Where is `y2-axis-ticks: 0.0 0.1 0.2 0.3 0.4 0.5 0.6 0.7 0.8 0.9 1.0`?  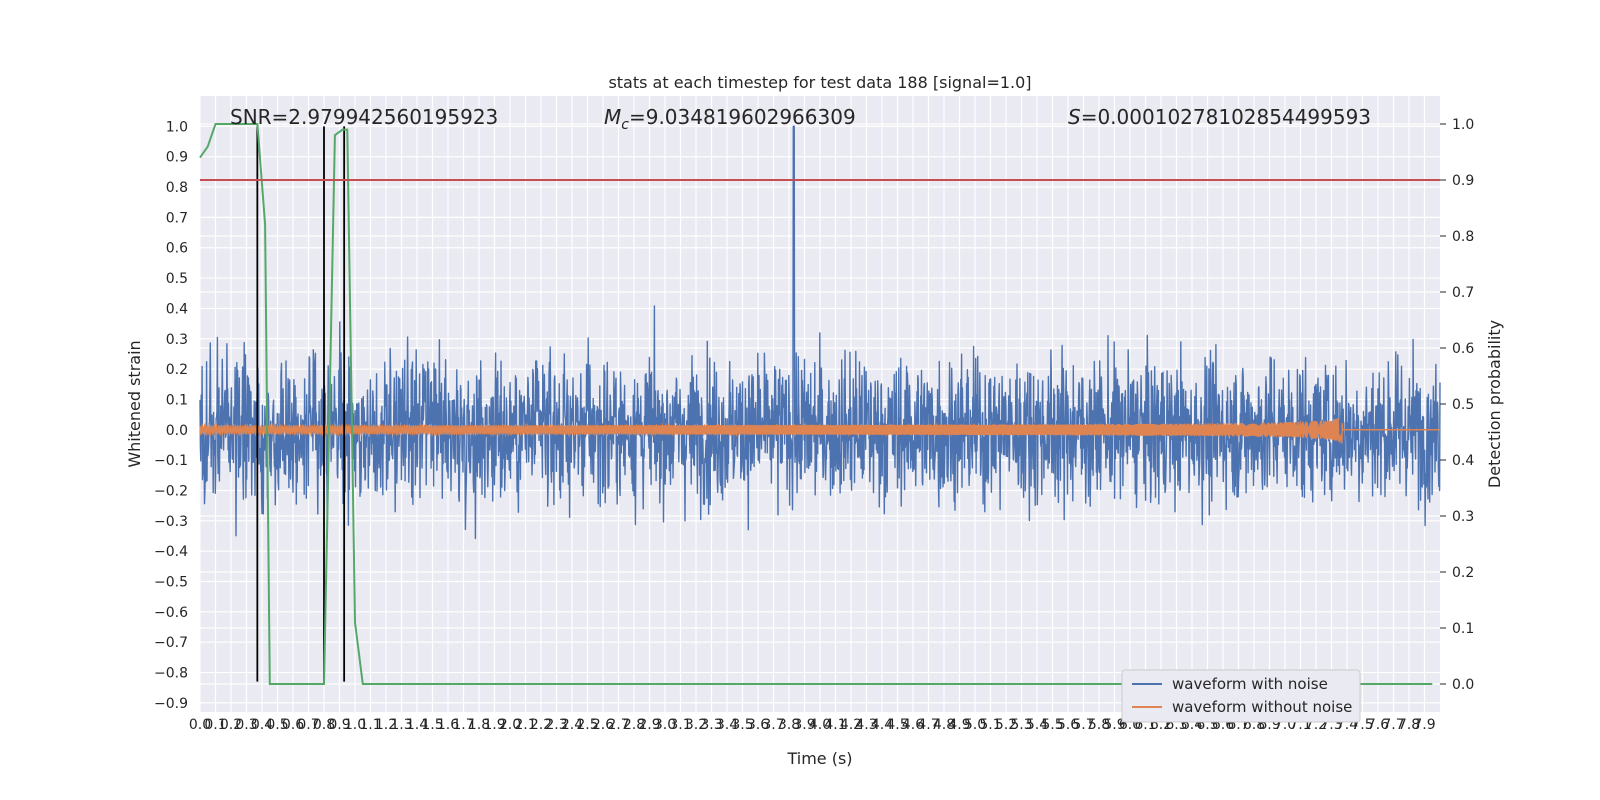 y2-axis-ticks: 0.0 0.1 0.2 0.3 0.4 0.5 0.6 0.7 0.8 0.9 1.0 is located at coordinates (1457, 405).